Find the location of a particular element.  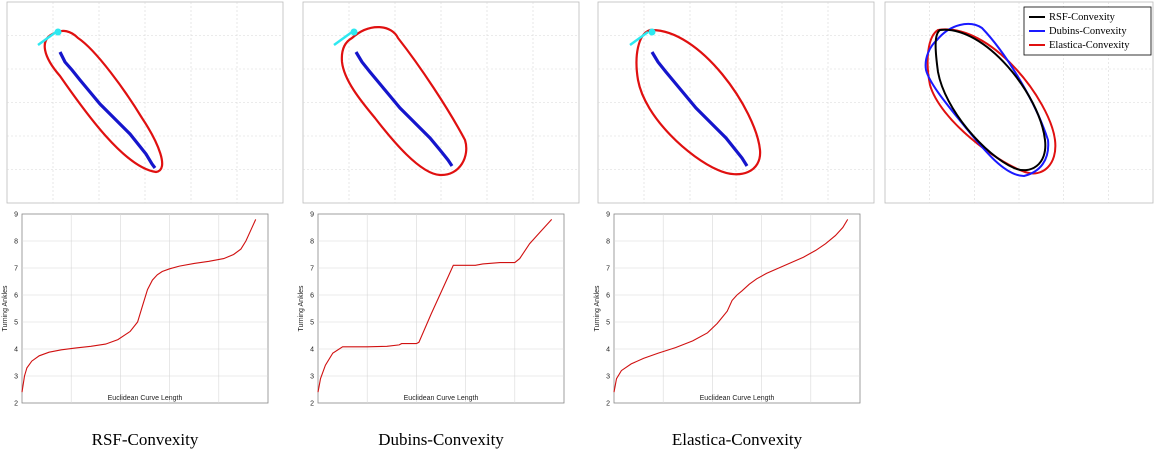

legend-box is located at coordinates (1087, 31).